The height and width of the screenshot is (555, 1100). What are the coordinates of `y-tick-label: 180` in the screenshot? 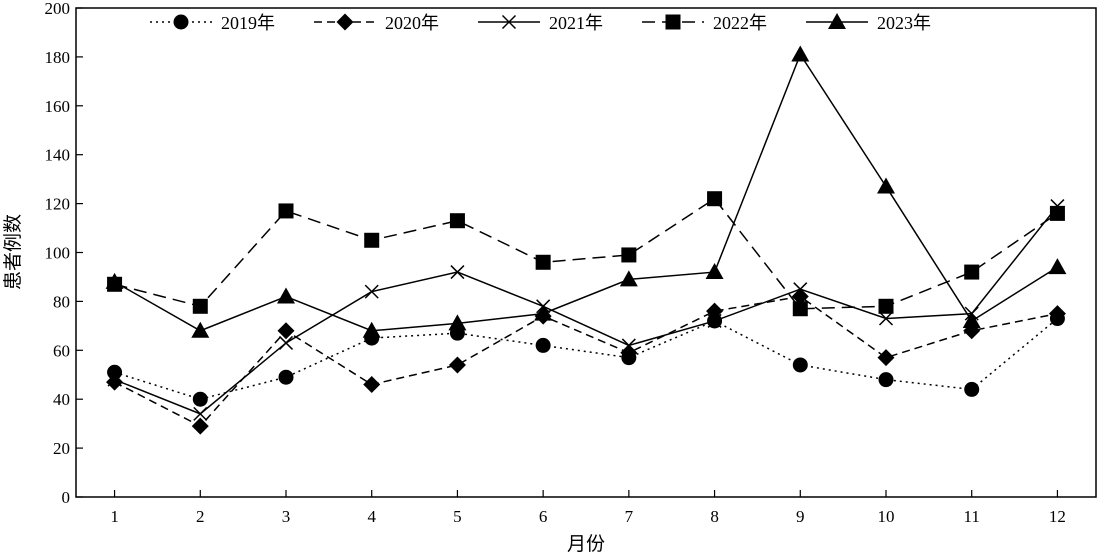 It's located at (58, 57).